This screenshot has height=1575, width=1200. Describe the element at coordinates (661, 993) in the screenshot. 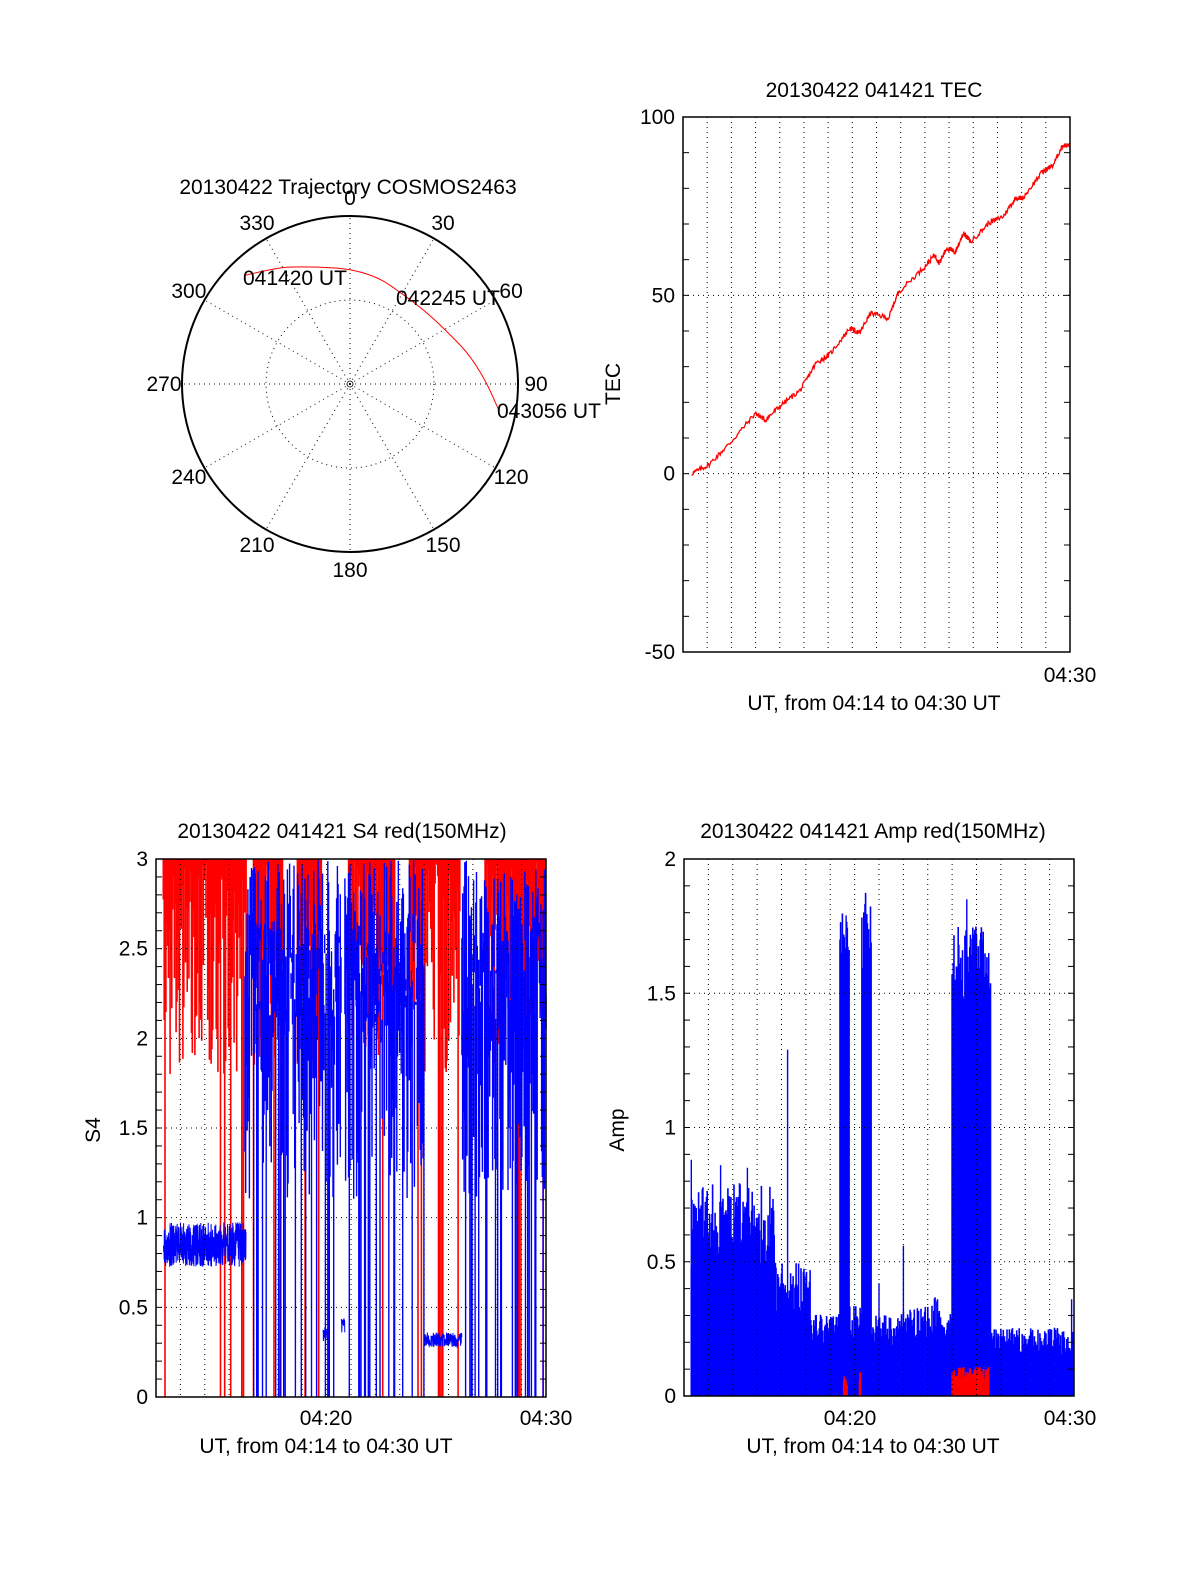

I see `amp-y-tick-label: 1.5` at that location.